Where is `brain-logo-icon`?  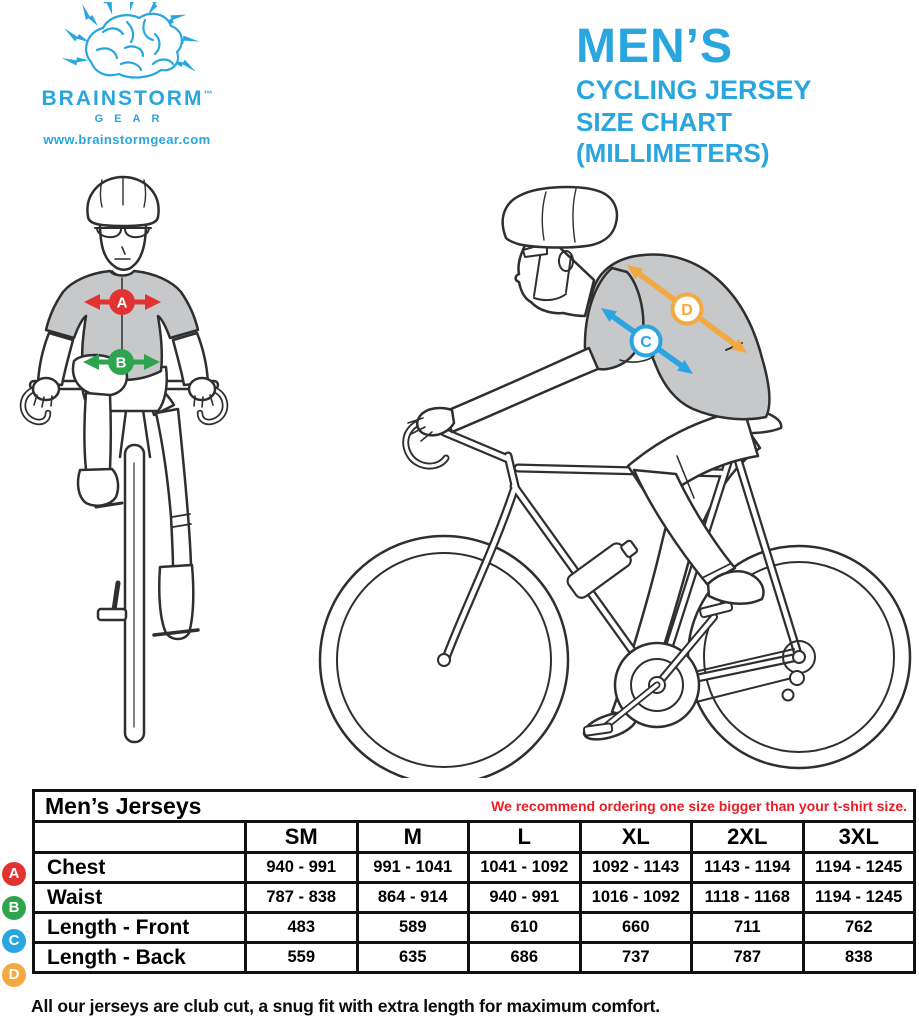
brain-logo-icon is located at coordinates (130, 39).